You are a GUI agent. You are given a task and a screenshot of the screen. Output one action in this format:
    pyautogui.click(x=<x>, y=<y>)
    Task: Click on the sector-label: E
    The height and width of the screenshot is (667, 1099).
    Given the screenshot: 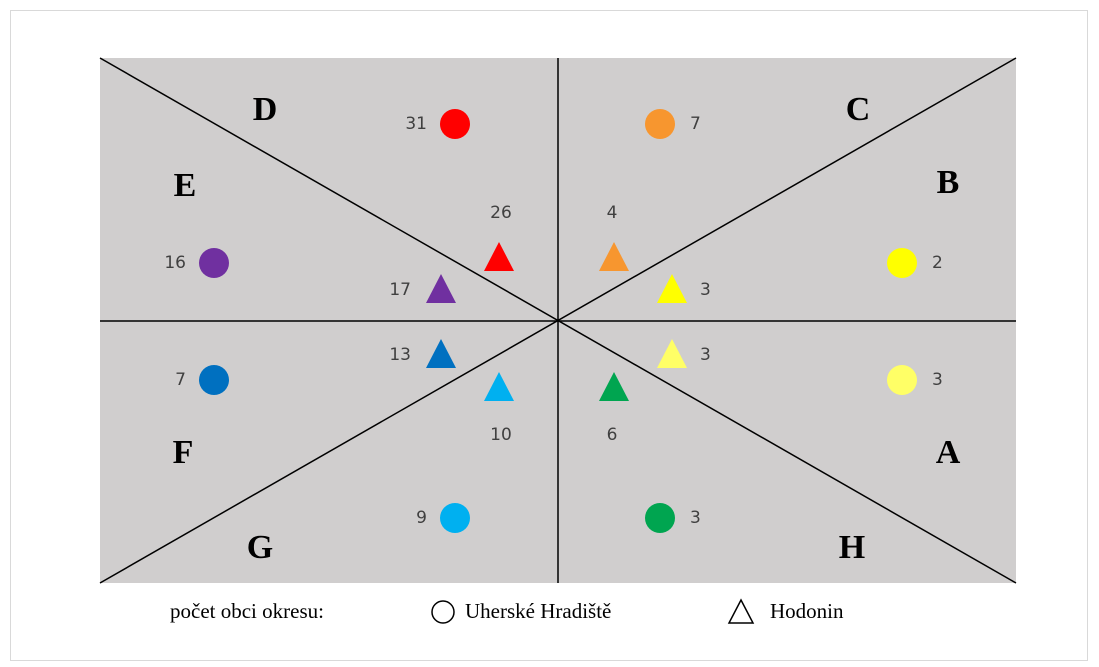 What is the action you would take?
    pyautogui.click(x=185, y=185)
    